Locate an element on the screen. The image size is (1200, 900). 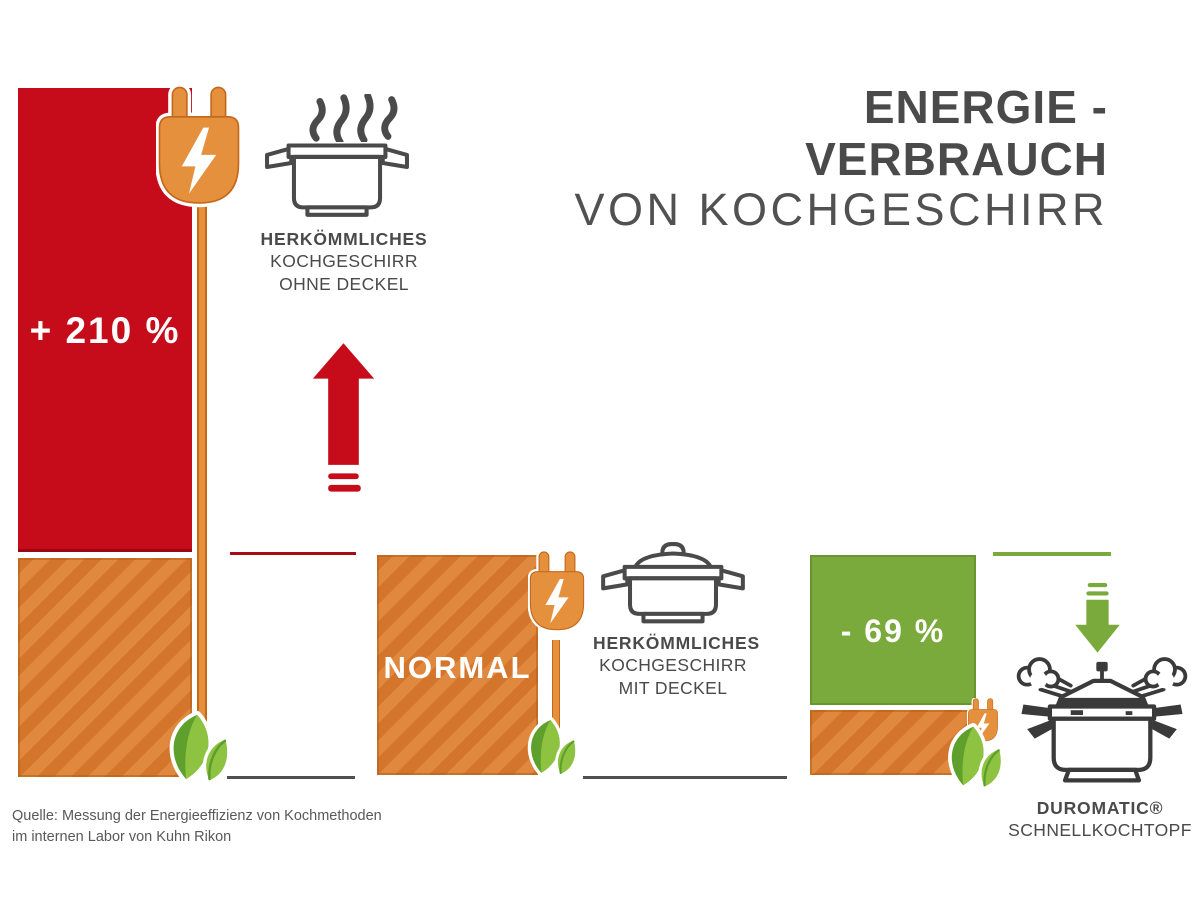
value-label-with-lid: NORMAL is located at coordinates (457, 667).